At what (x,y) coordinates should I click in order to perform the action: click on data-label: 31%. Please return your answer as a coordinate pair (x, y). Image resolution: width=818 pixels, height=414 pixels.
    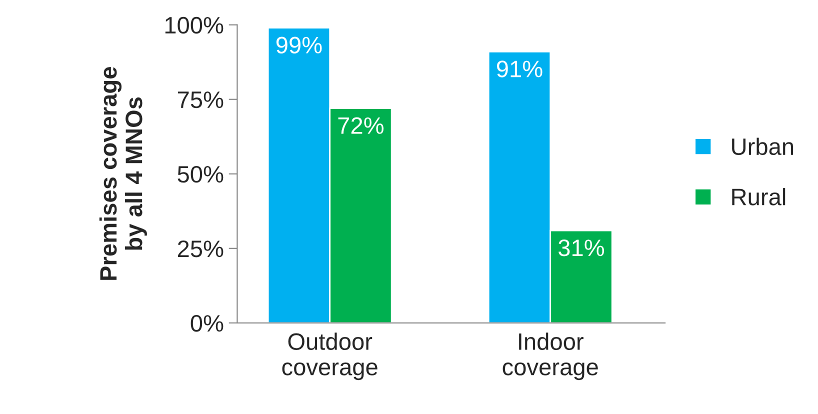
    Looking at the image, I should click on (581, 247).